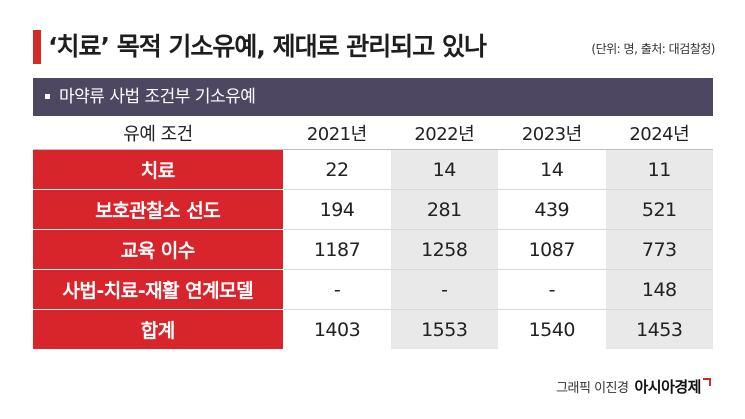 This screenshot has height=419, width=745. I want to click on table-cell: 773, so click(659, 249).